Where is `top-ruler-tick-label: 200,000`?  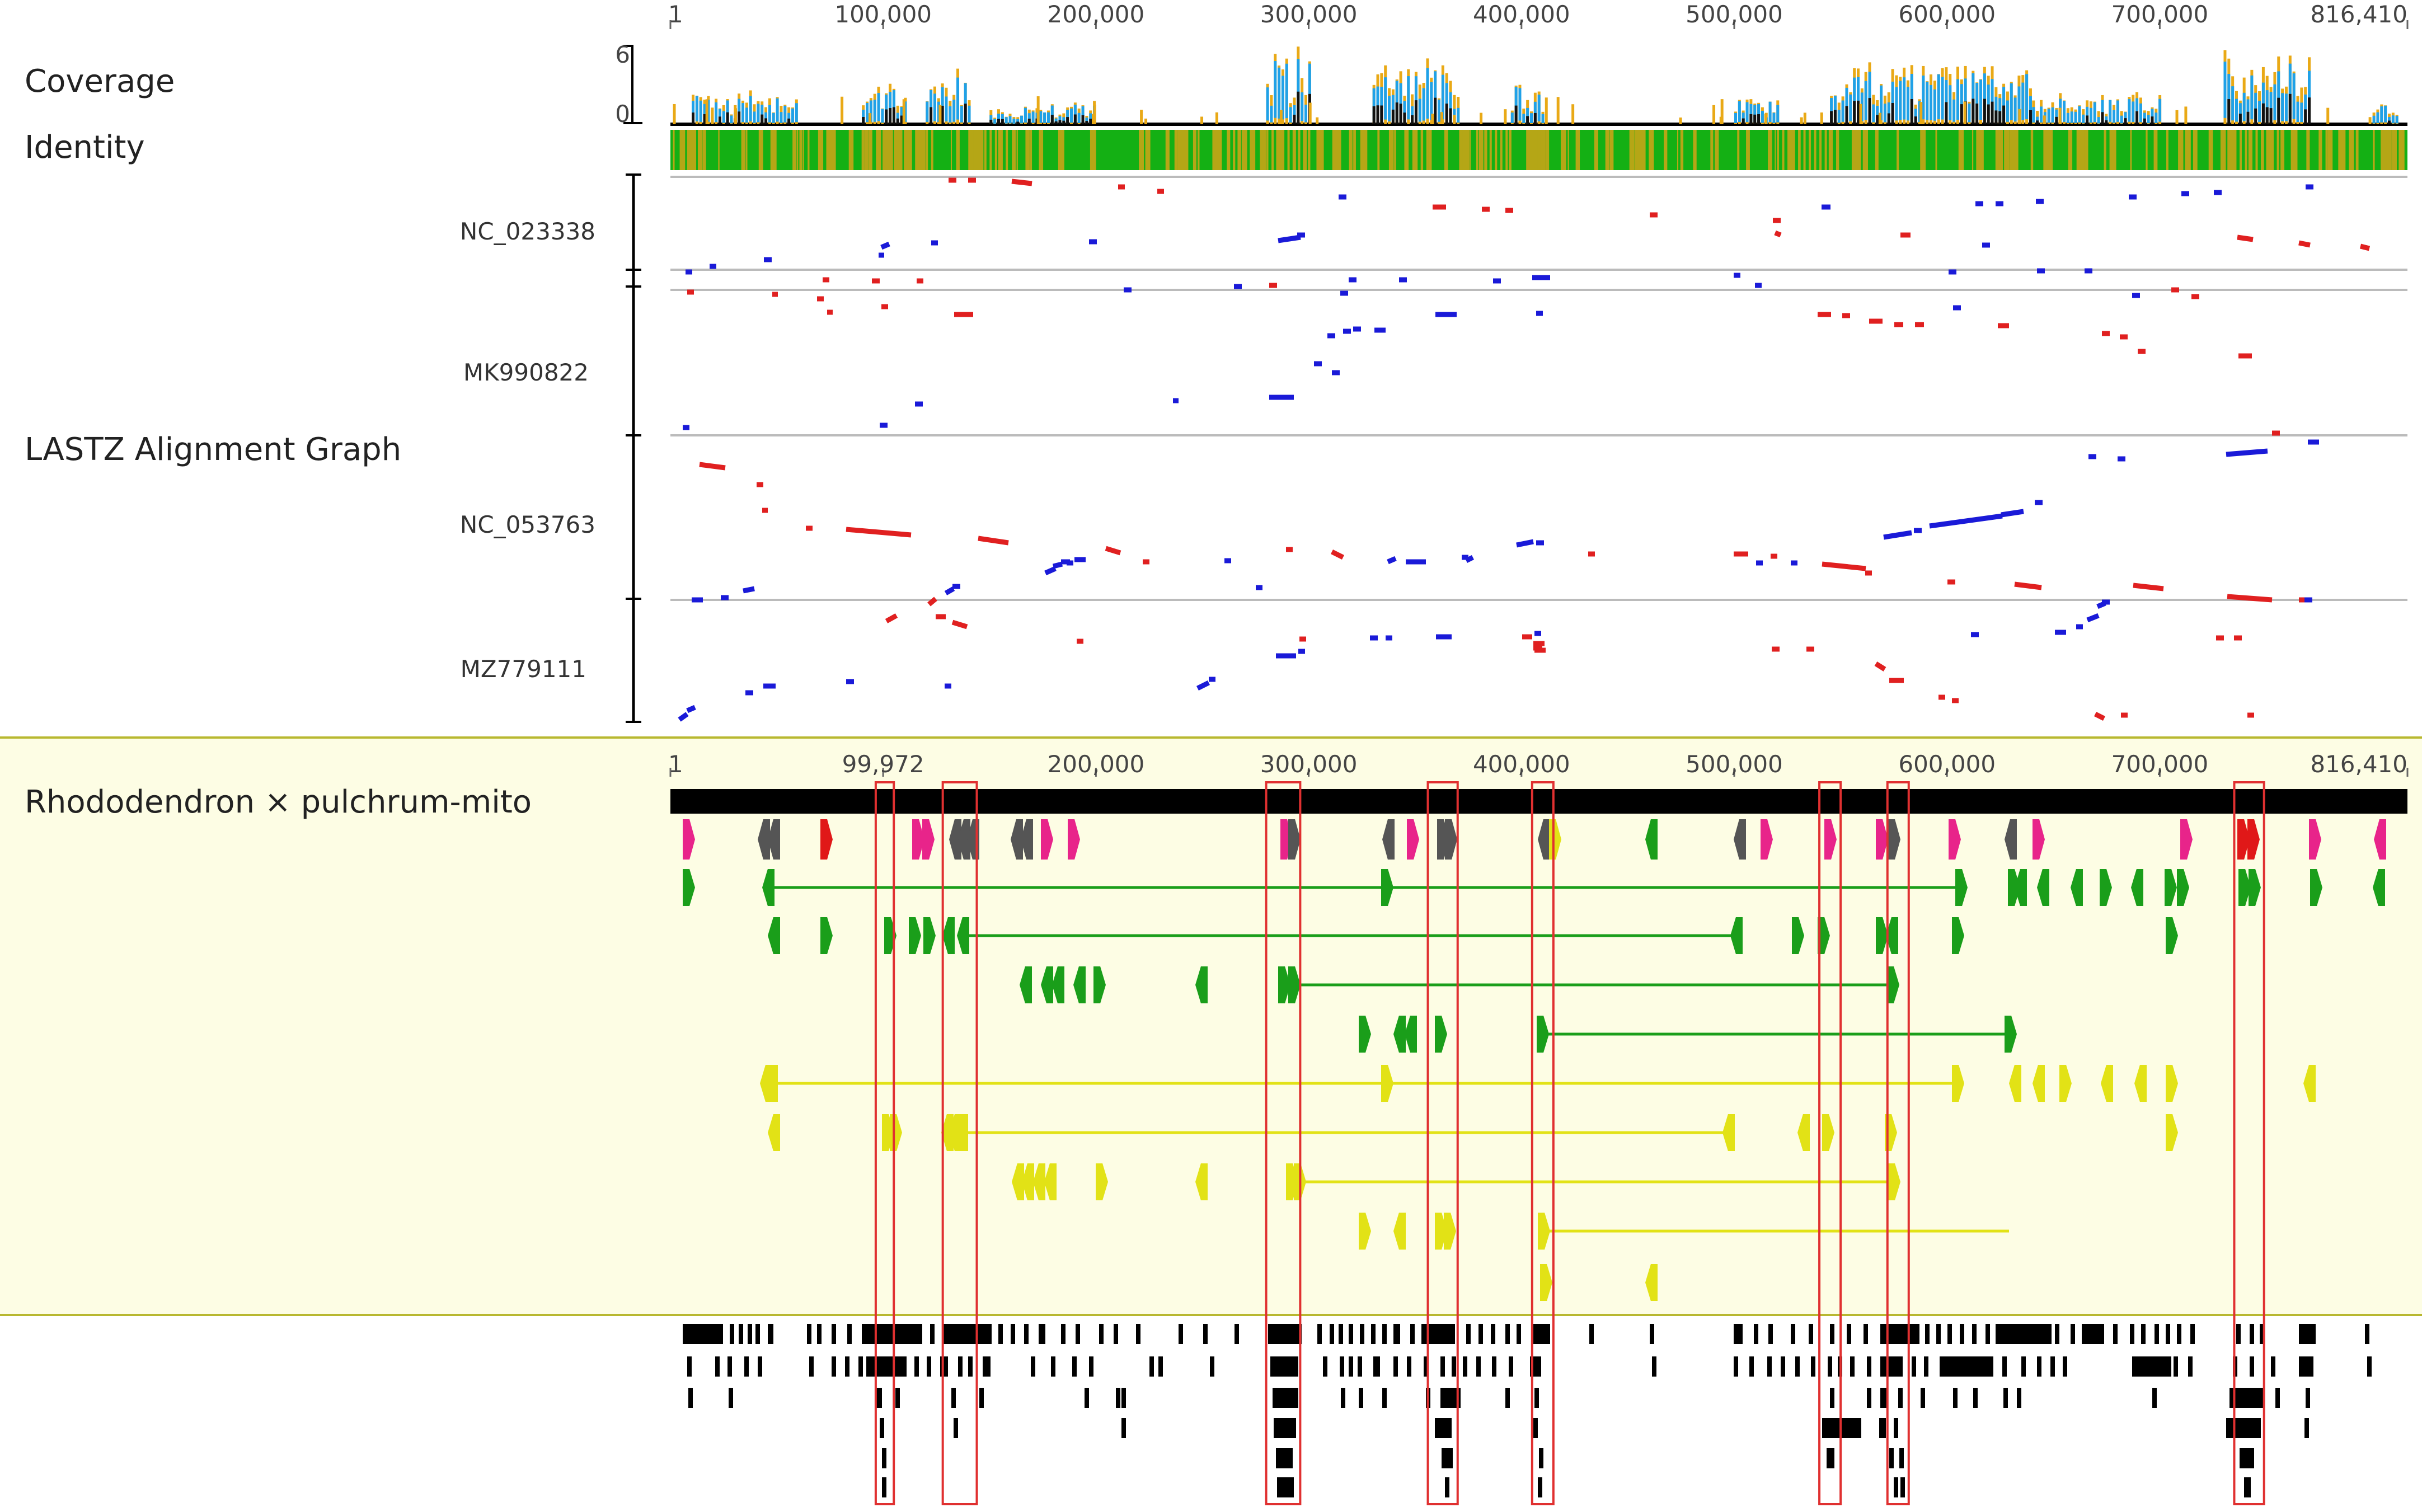 top-ruler-tick-label: 200,000 is located at coordinates (1096, 14).